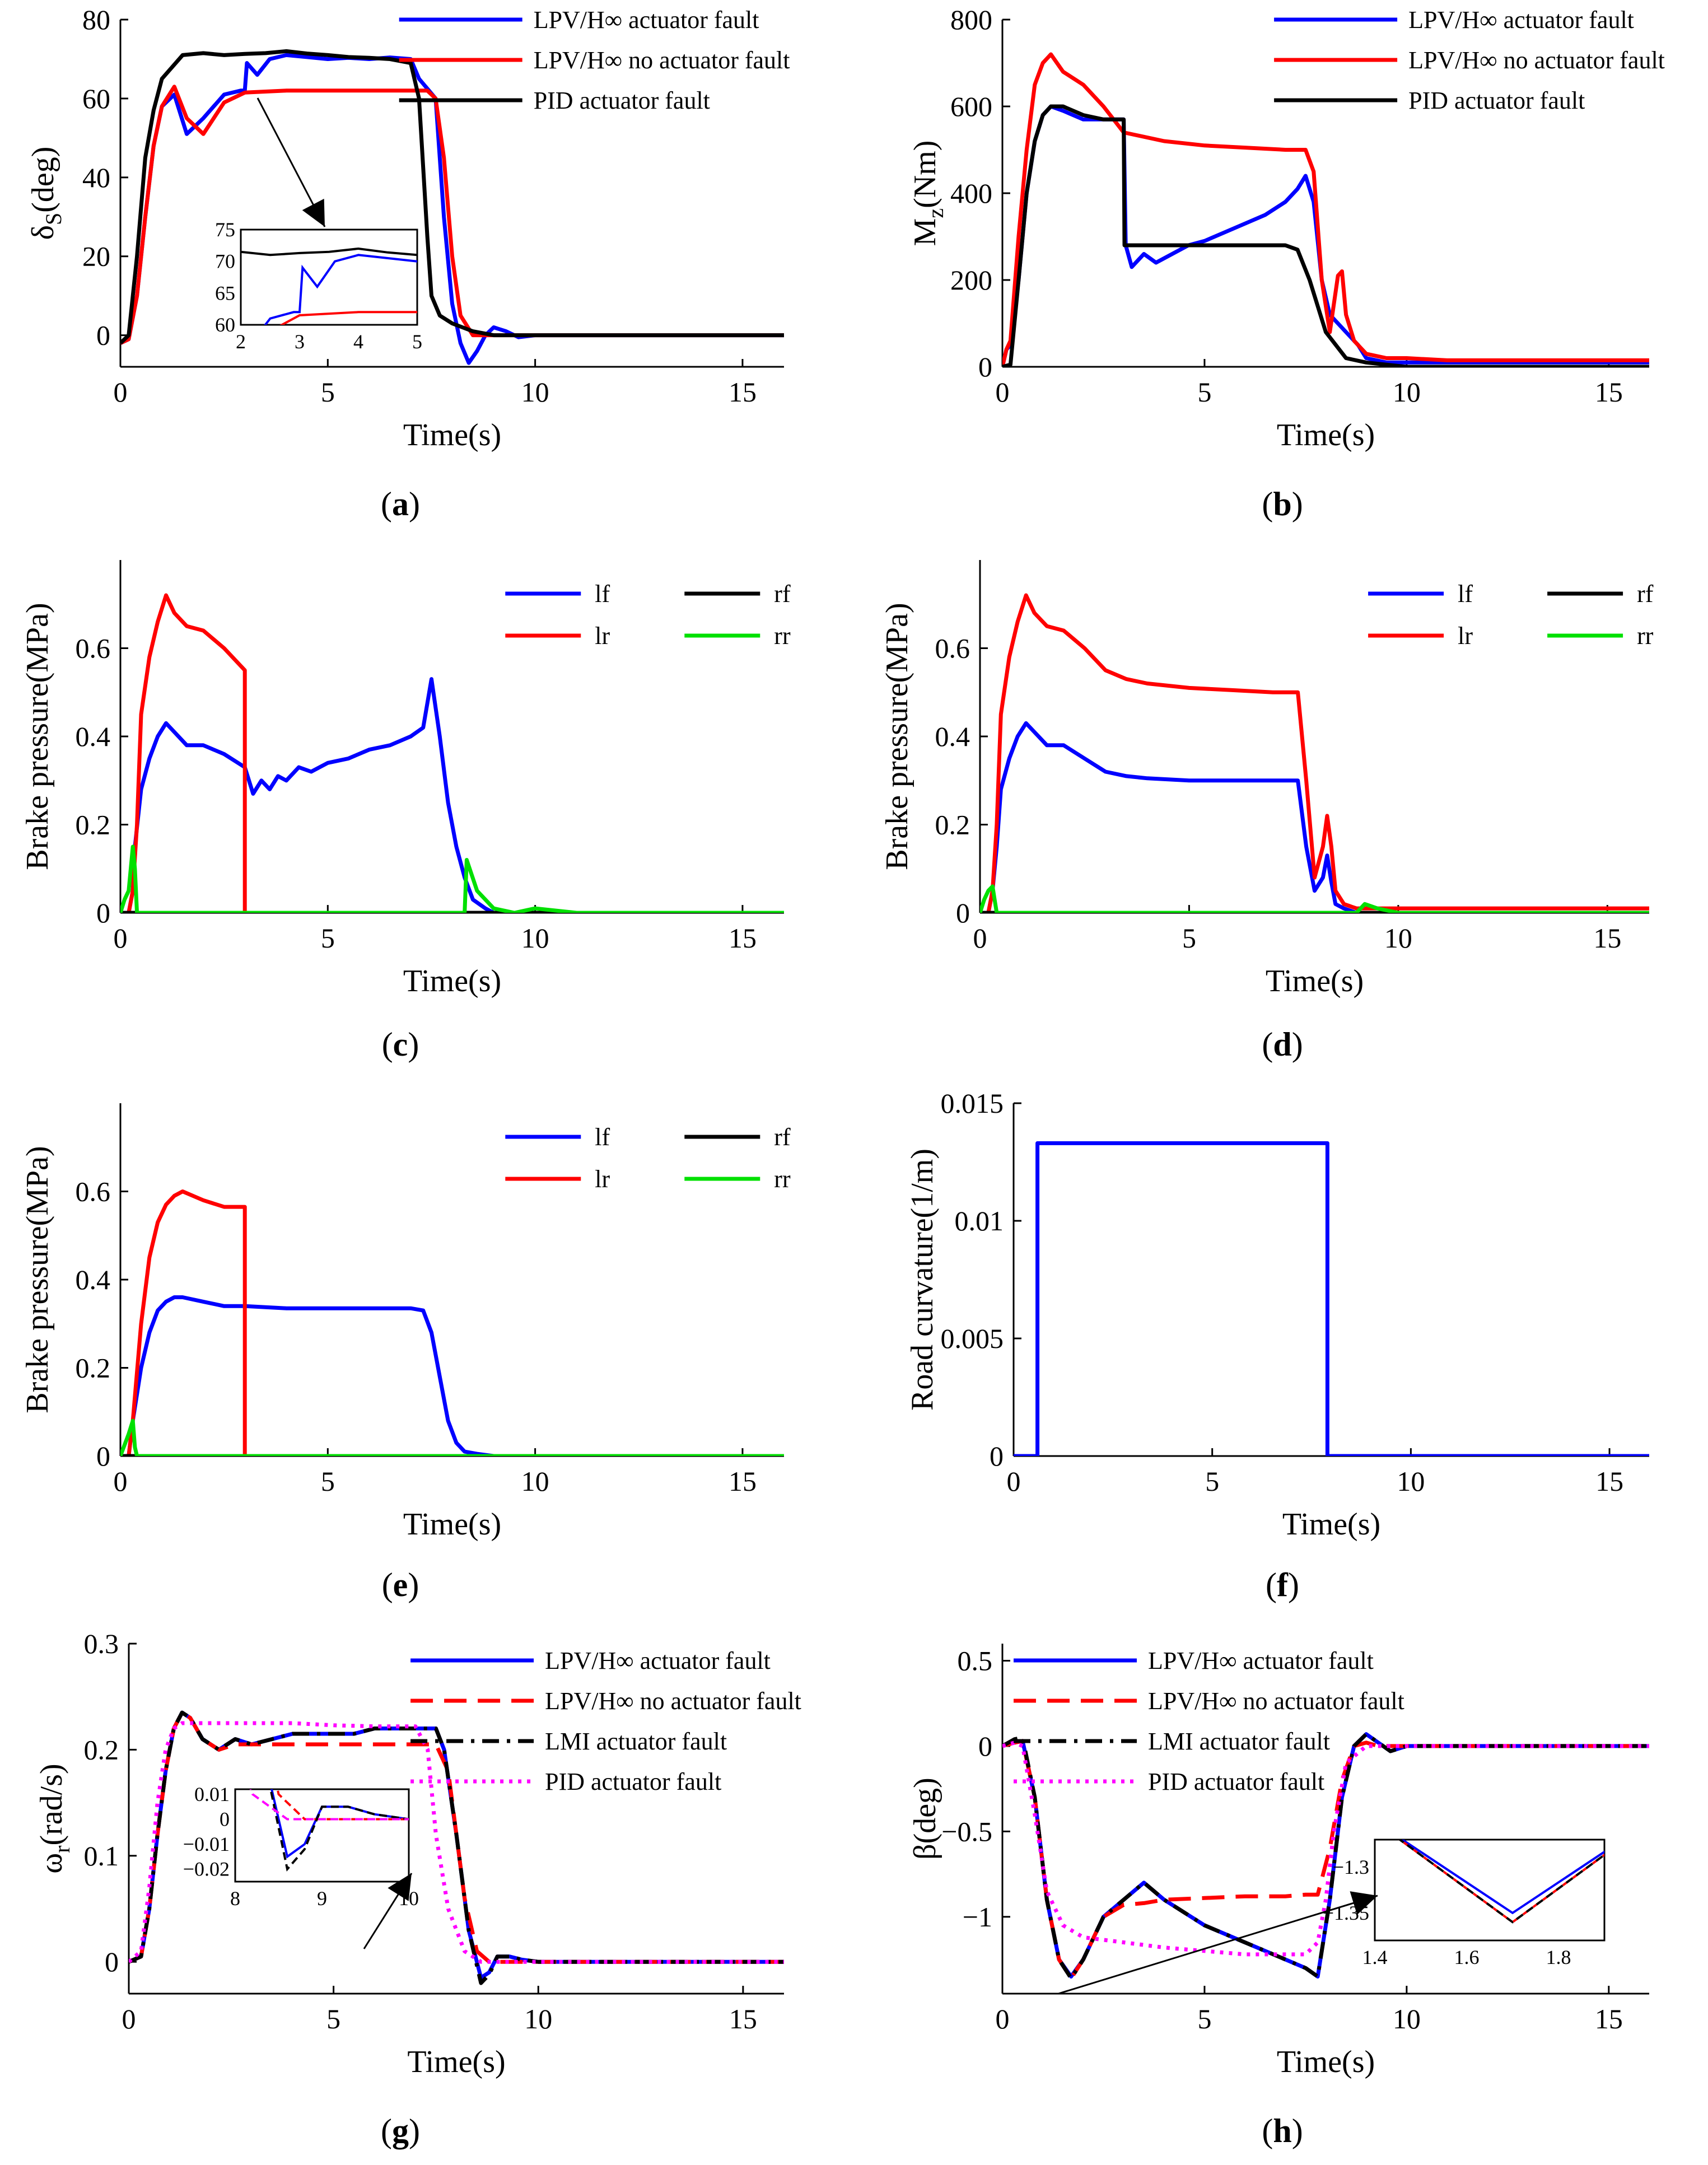 This screenshot has height=2165, width=1708. What do you see at coordinates (636, 1741) in the screenshot?
I see `legend-label: LMI actuator fault` at bounding box center [636, 1741].